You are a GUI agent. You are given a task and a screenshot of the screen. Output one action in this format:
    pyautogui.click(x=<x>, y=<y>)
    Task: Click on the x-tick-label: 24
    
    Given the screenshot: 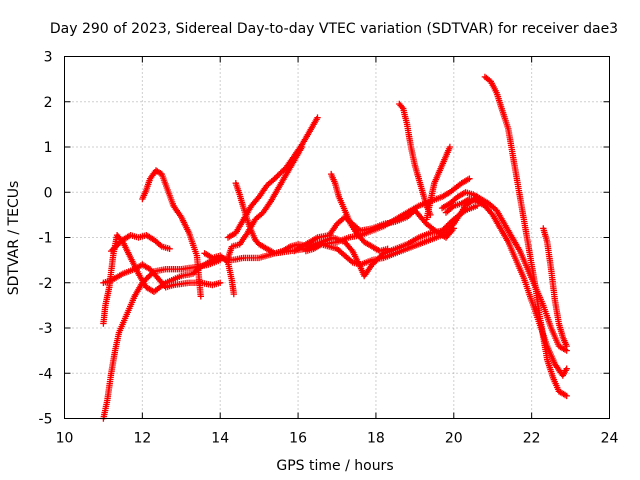 What is the action you would take?
    pyautogui.click(x=610, y=439)
    